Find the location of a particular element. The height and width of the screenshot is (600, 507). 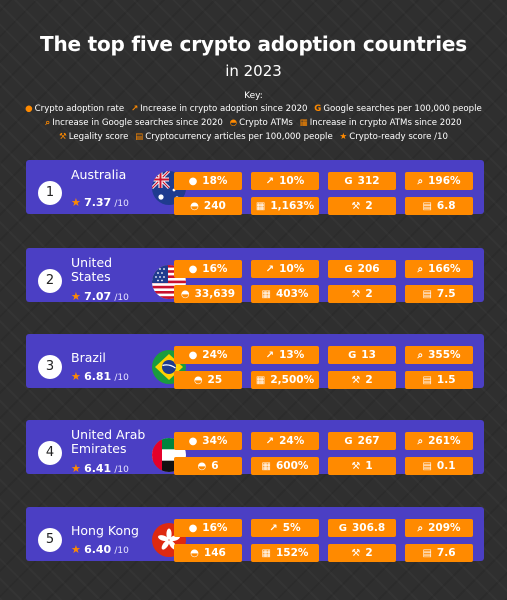

country-name: Australia is located at coordinates (99, 174).